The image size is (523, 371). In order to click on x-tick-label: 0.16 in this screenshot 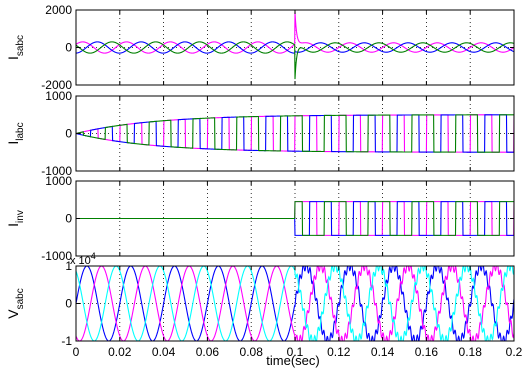, I will do `click(427, 352)`.